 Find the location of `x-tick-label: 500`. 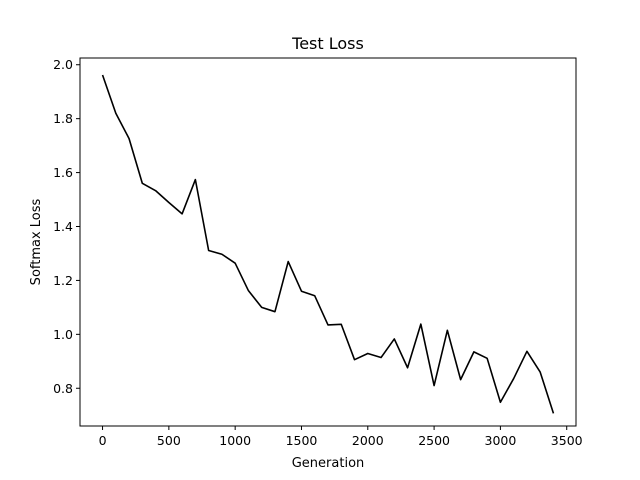

x-tick-label: 500 is located at coordinates (169, 440).